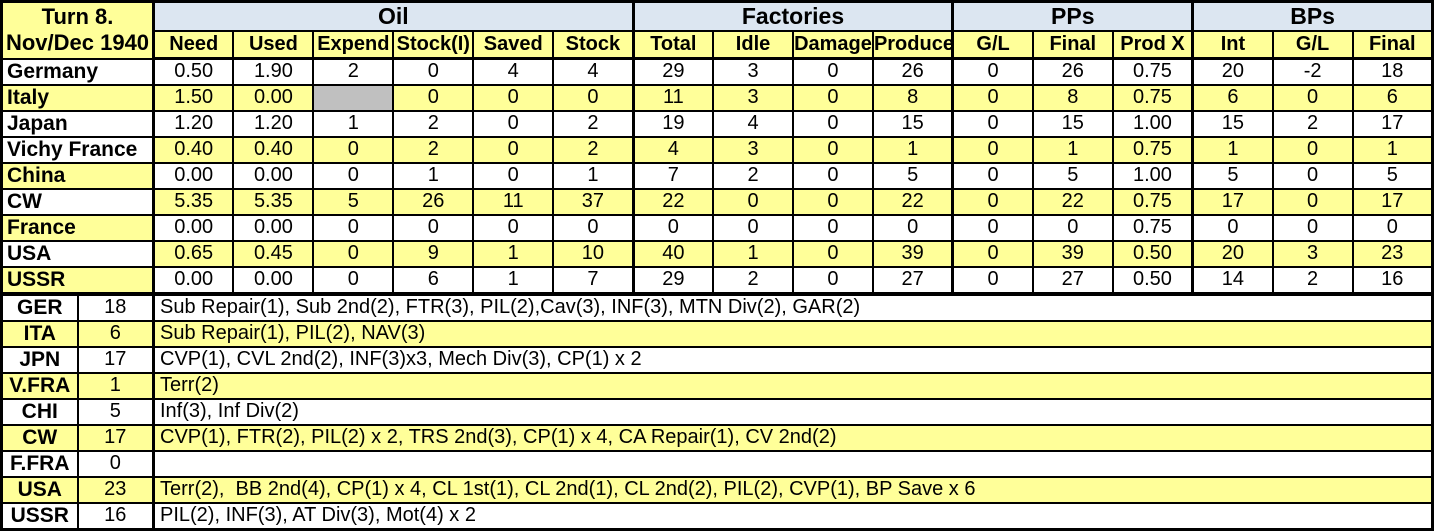 Image resolution: width=1434 pixels, height=531 pixels. Describe the element at coordinates (433, 175) in the screenshot. I see `cell-stock-i: 1` at that location.